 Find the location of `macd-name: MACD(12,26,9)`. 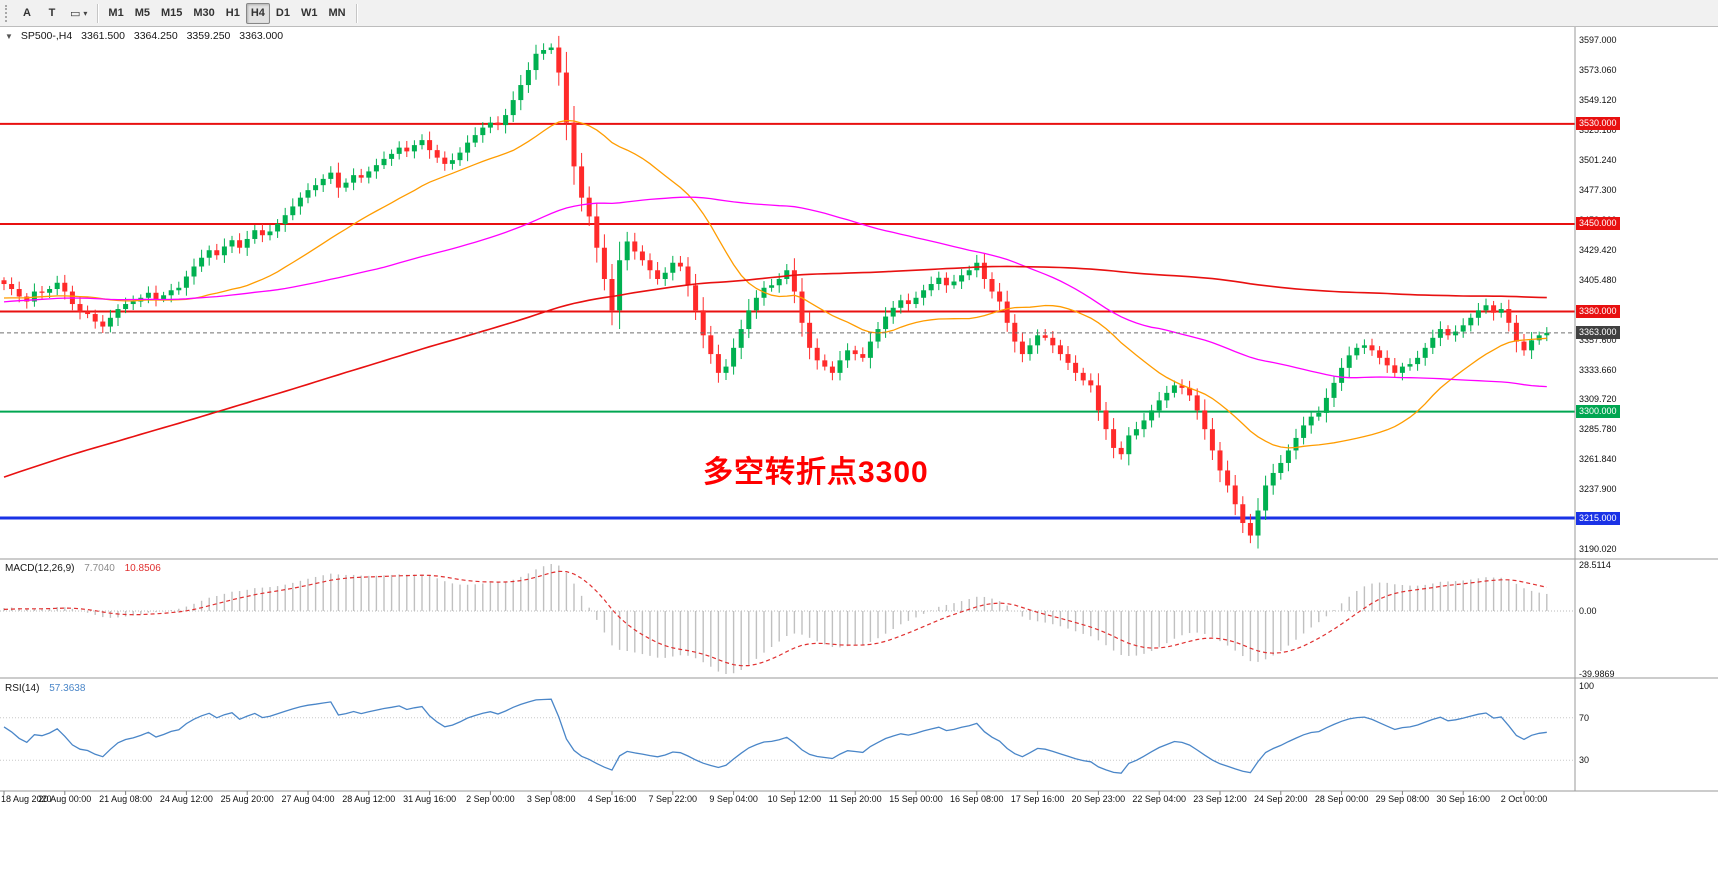

macd-name: MACD(12,26,9) is located at coordinates (40, 568).